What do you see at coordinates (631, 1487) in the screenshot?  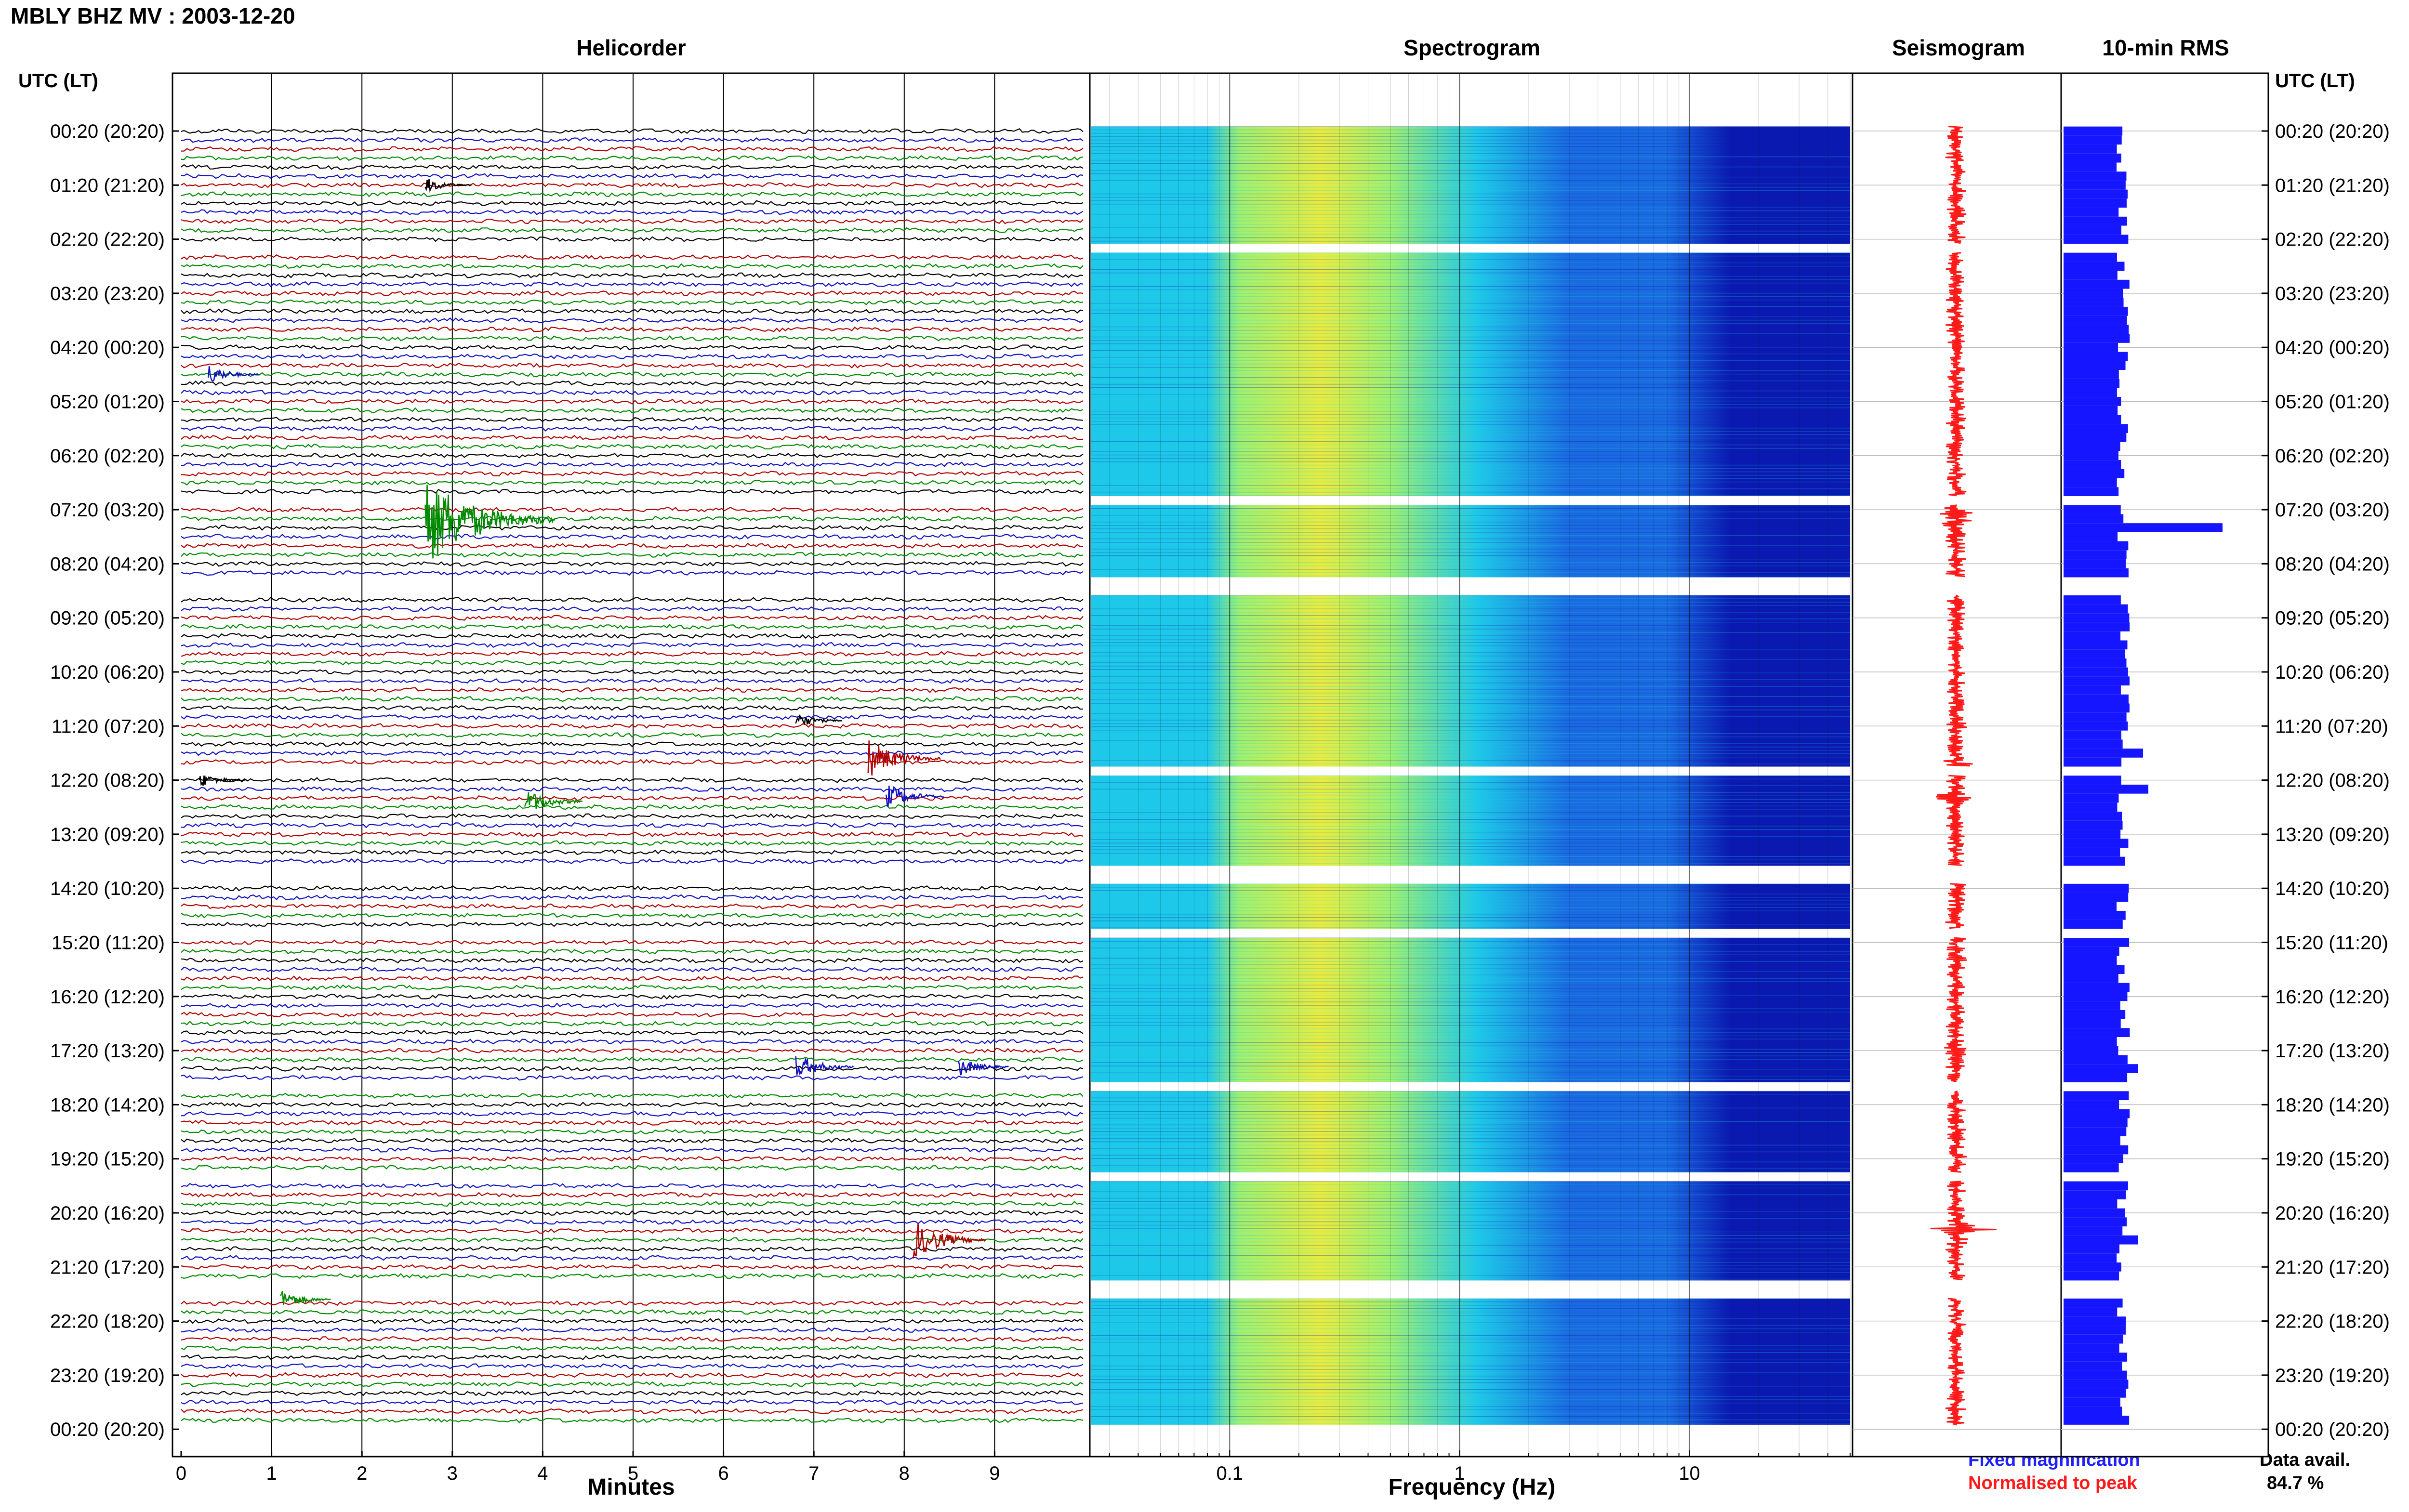 I see `helicorder-xlabel: Minutes` at bounding box center [631, 1487].